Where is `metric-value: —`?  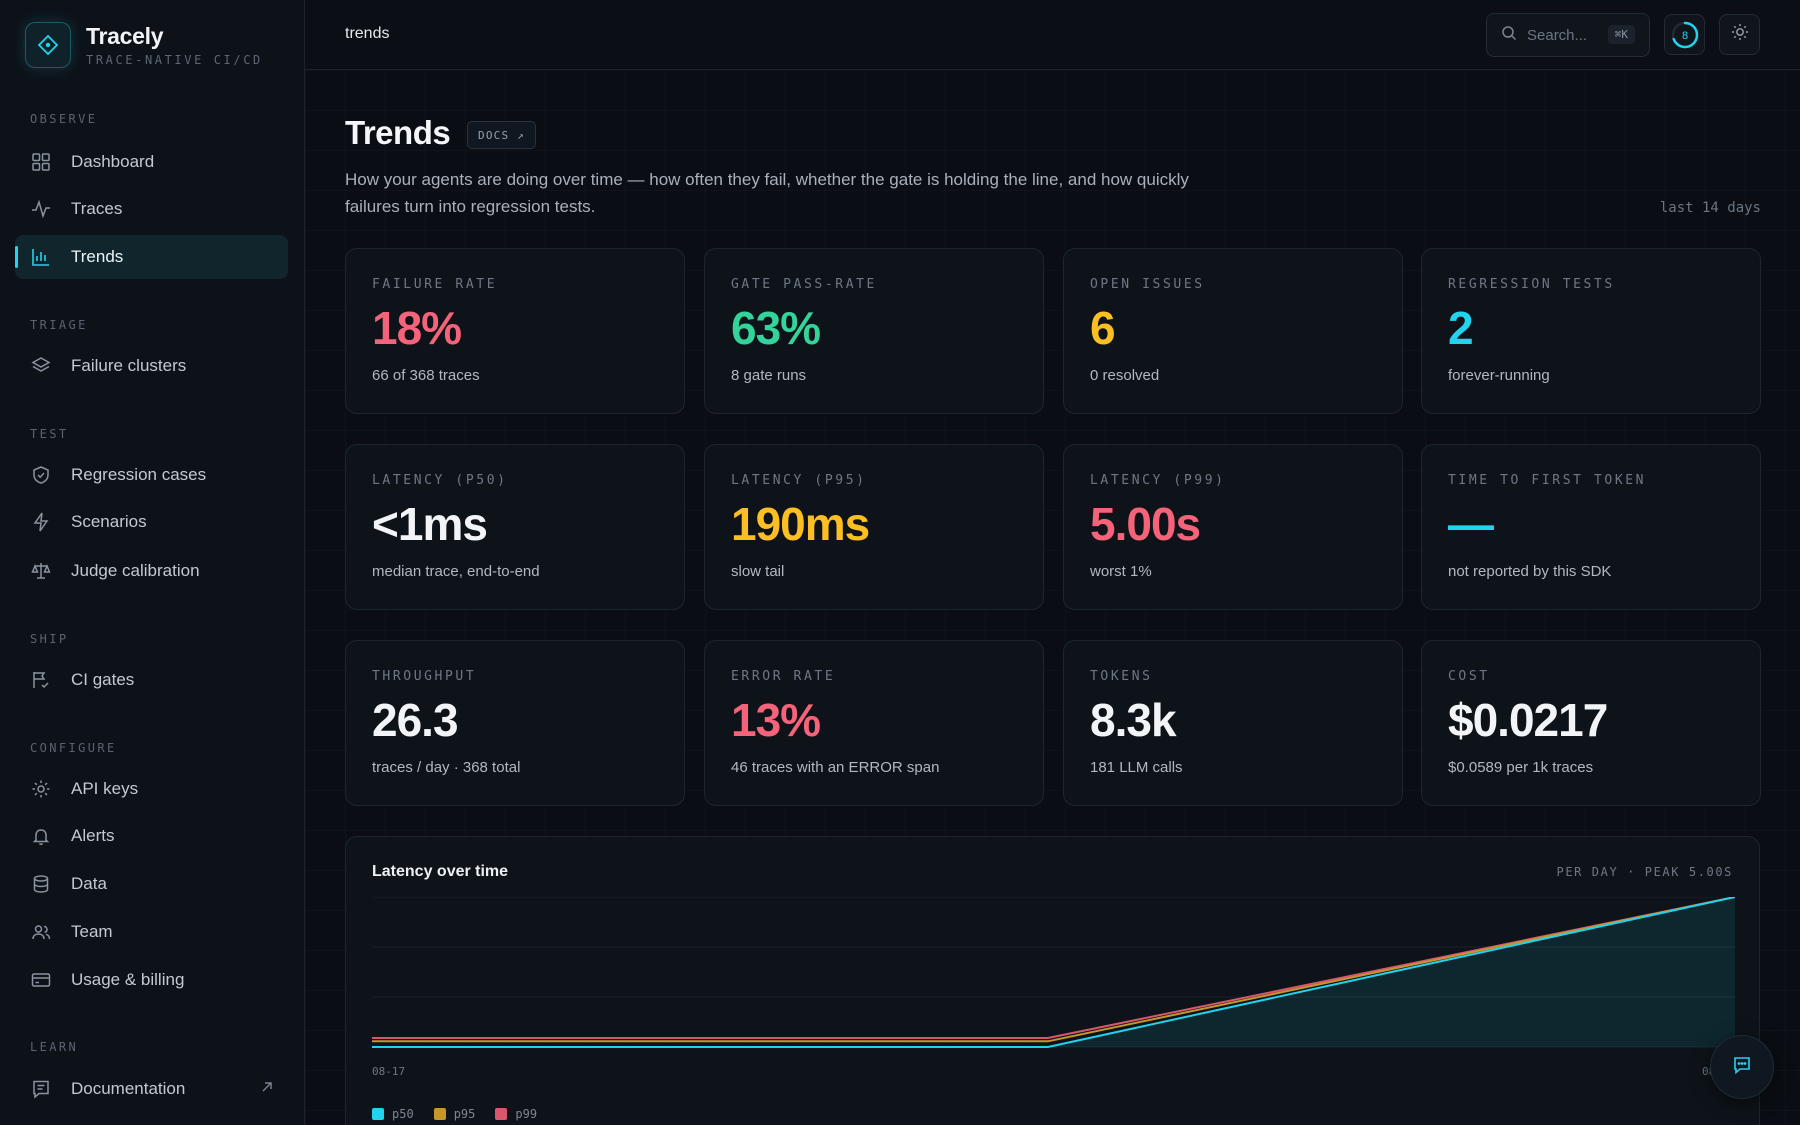
metric-value: — is located at coordinates (1471, 524).